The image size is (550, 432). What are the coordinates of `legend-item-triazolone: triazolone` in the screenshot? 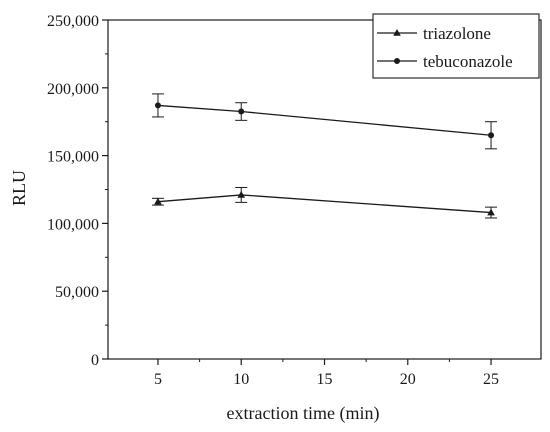 It's located at (434, 33).